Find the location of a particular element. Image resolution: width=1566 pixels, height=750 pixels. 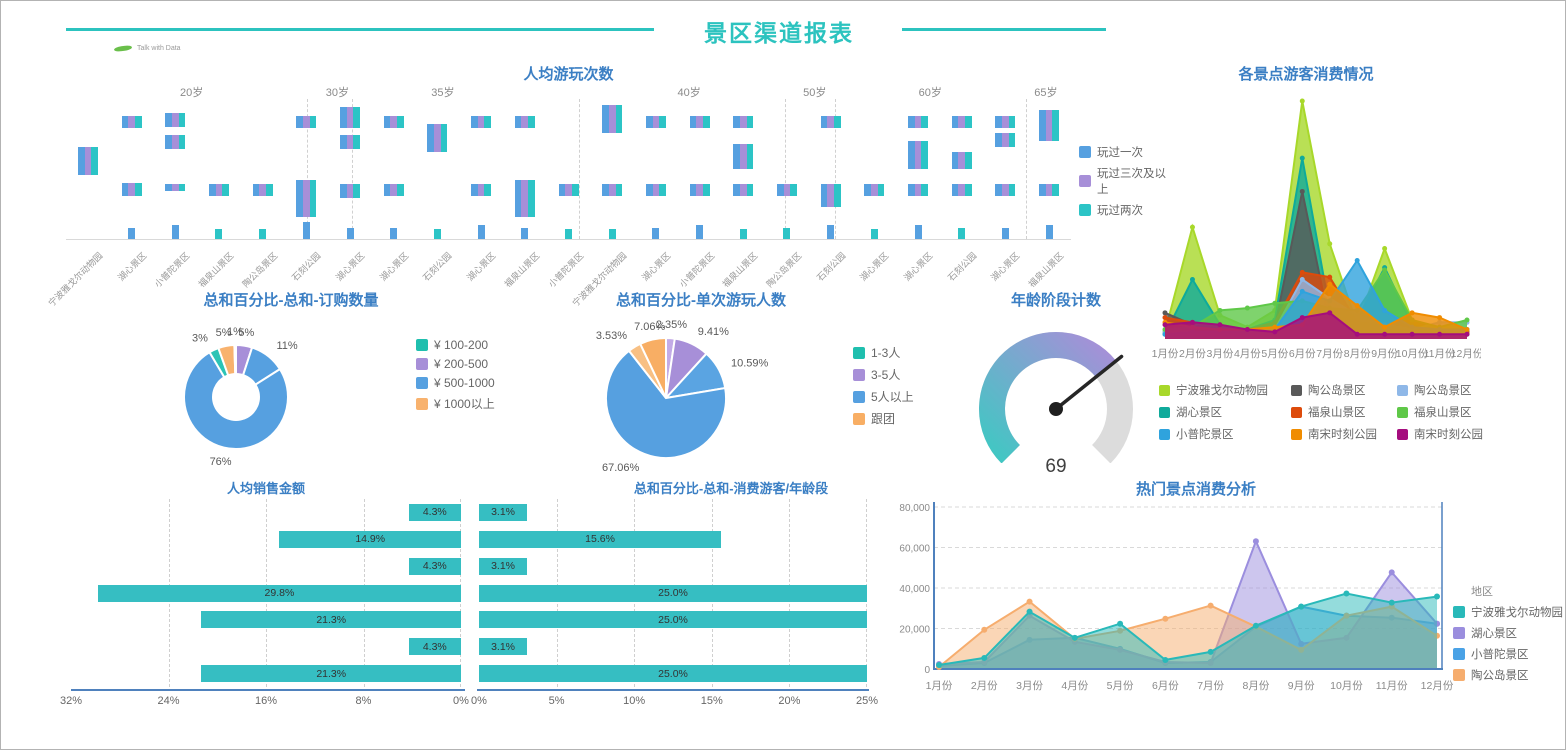

spot-legend-item: 陶公岛景区 is located at coordinates (1344, 390).